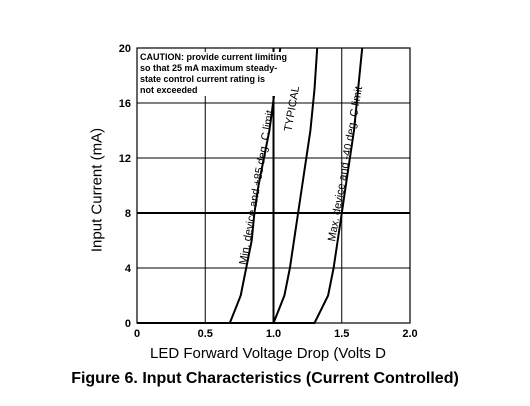  I want to click on series-label: Min. device and +85 deg. C limit, so click(256, 187).